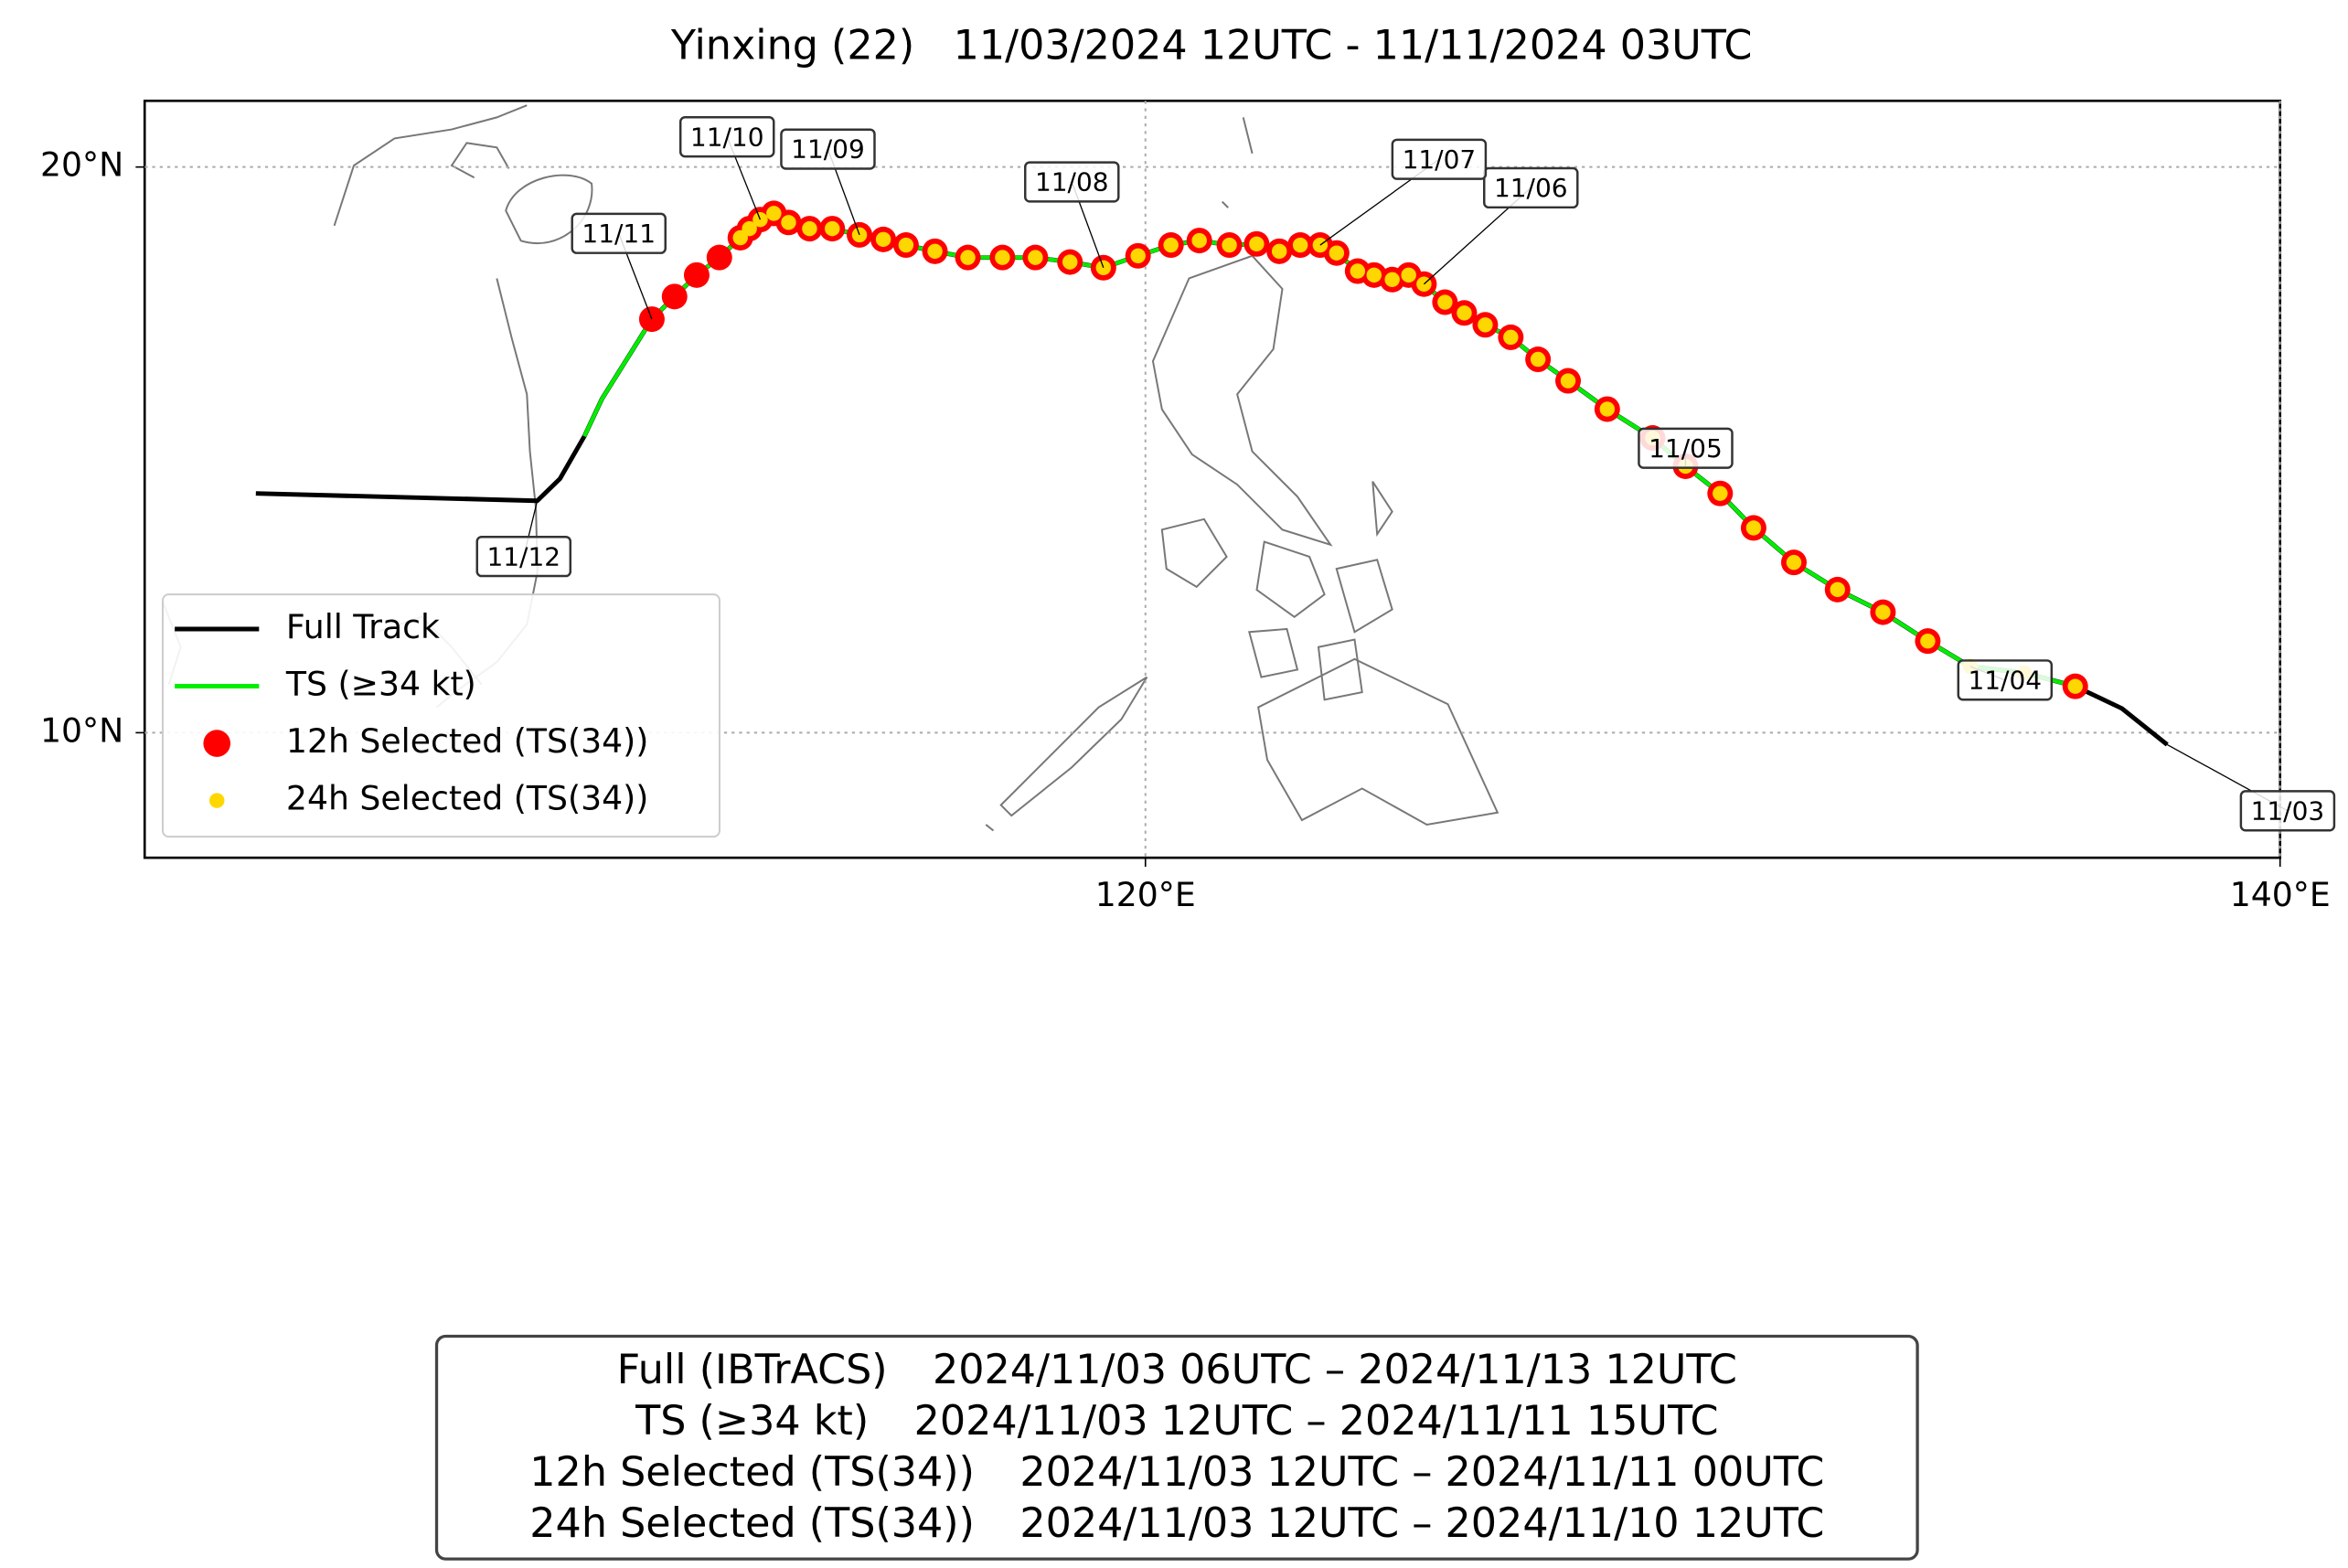  I want to click on date-label: 11/05, so click(1686, 448).